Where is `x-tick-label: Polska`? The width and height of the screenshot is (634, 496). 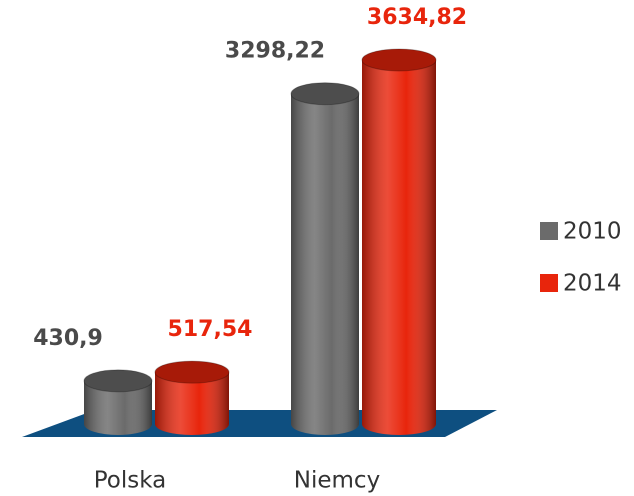
x-tick-label: Polska is located at coordinates (130, 481).